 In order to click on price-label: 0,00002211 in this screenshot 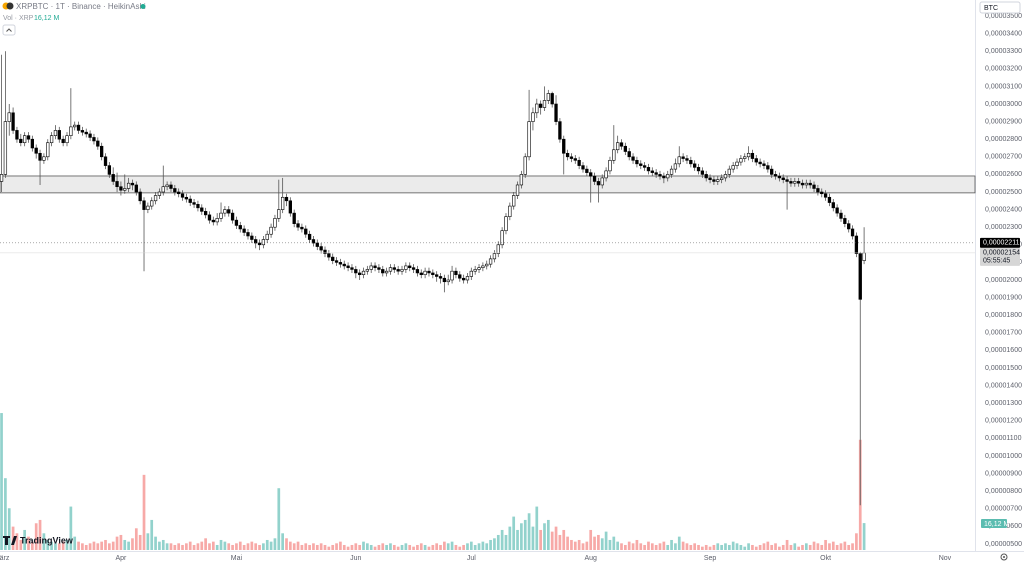, I will do `click(1001, 243)`.